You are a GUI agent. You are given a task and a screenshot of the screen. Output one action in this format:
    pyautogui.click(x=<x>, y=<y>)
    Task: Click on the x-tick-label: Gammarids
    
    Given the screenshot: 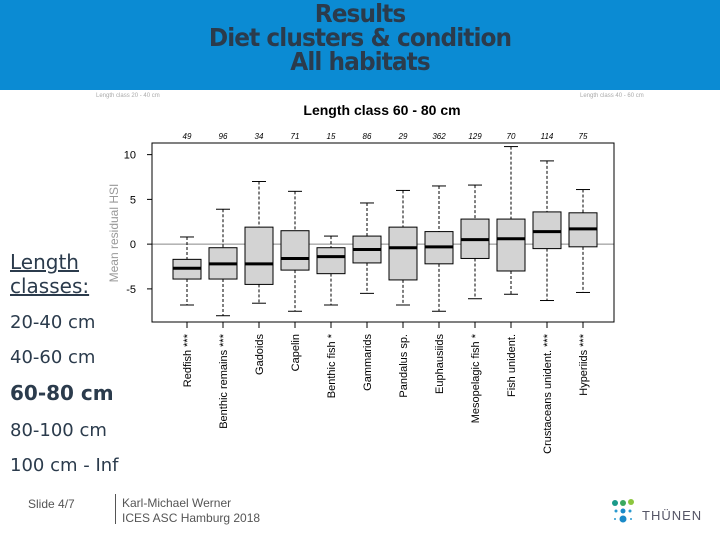 What is the action you would take?
    pyautogui.click(x=368, y=362)
    